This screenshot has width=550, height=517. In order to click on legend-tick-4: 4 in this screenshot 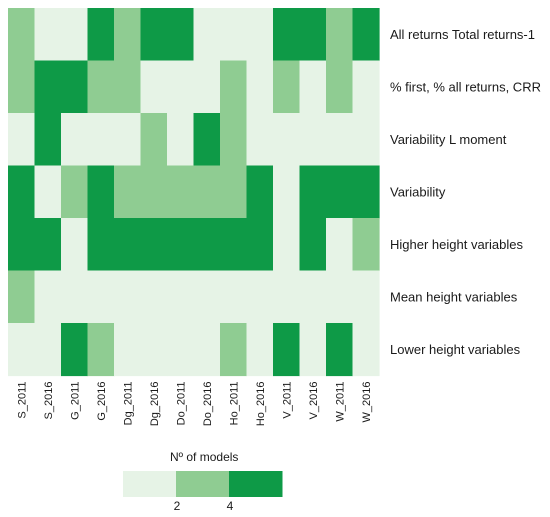, I will do `click(230, 506)`.